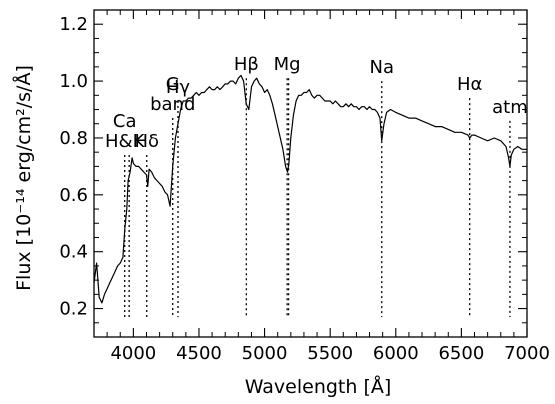 The width and height of the screenshot is (555, 404). What do you see at coordinates (527, 353) in the screenshot?
I see `x-tick-label: 7000` at bounding box center [527, 353].